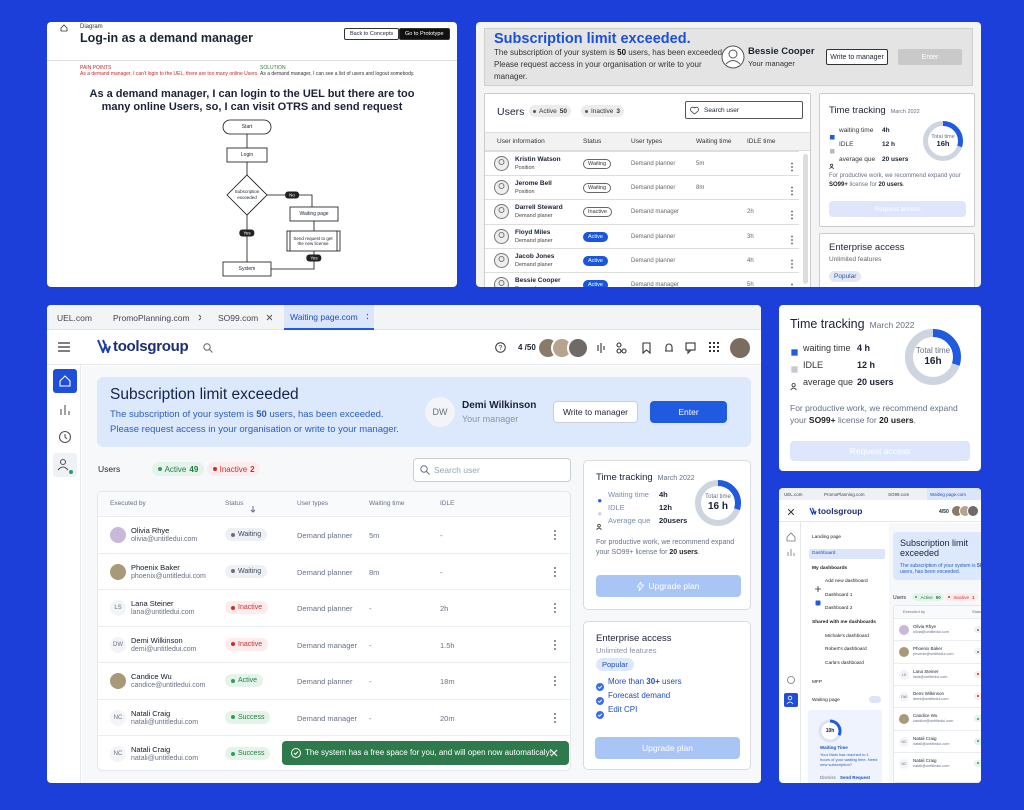 Image resolution: width=1024 pixels, height=810 pixels. What do you see at coordinates (847, 636) in the screenshot?
I see `nav-item: Michale's dashboard` at bounding box center [847, 636].